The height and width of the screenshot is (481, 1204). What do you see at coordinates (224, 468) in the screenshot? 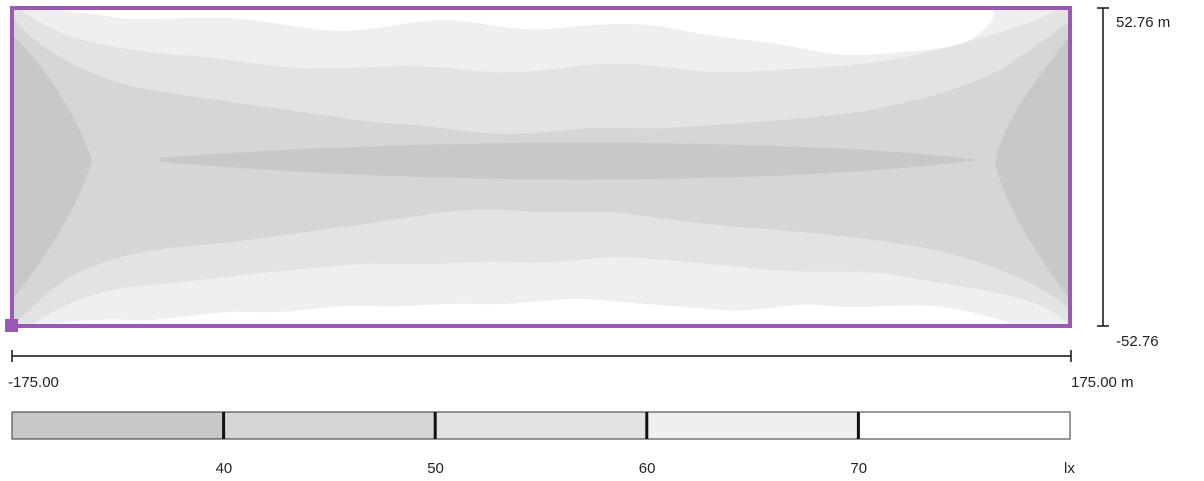
I see `legend-tick-label: 40` at bounding box center [224, 468].